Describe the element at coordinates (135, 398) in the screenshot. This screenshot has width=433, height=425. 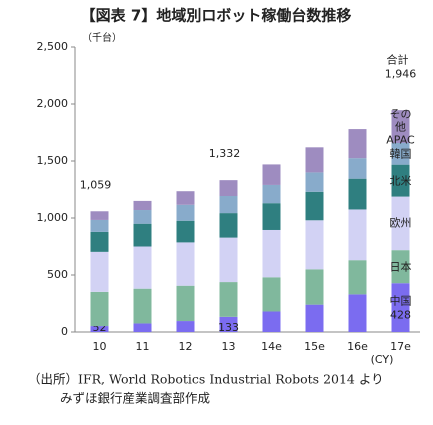
I see `source-line: みずほ銀行産業調査部作成` at that location.